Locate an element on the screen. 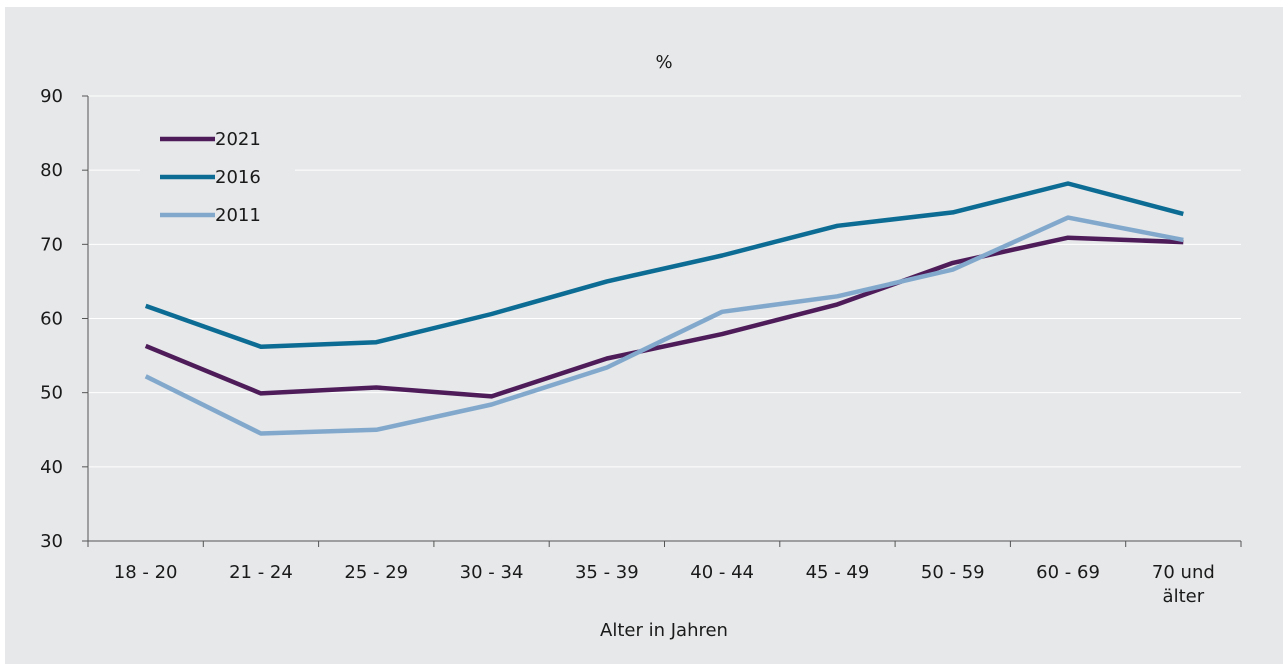  y-tick-label: 60 is located at coordinates (51, 319).